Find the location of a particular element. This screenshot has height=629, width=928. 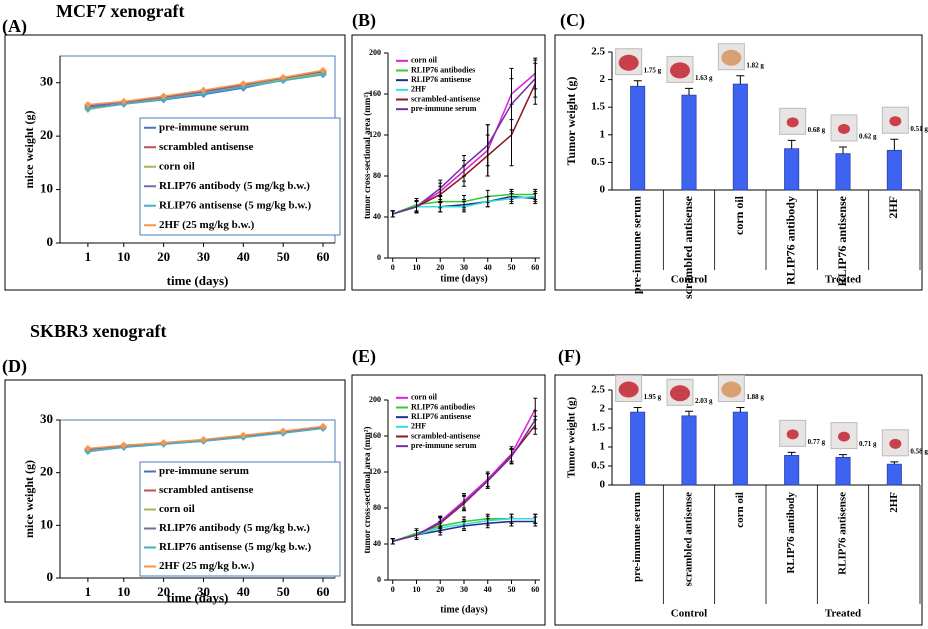

group-label: Control is located at coordinates (689, 280).